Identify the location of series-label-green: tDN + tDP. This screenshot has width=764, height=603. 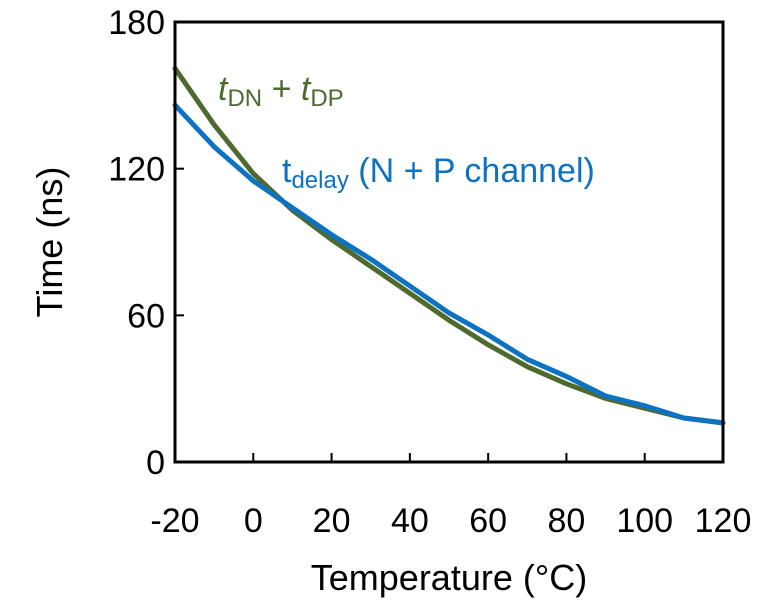
(281, 91).